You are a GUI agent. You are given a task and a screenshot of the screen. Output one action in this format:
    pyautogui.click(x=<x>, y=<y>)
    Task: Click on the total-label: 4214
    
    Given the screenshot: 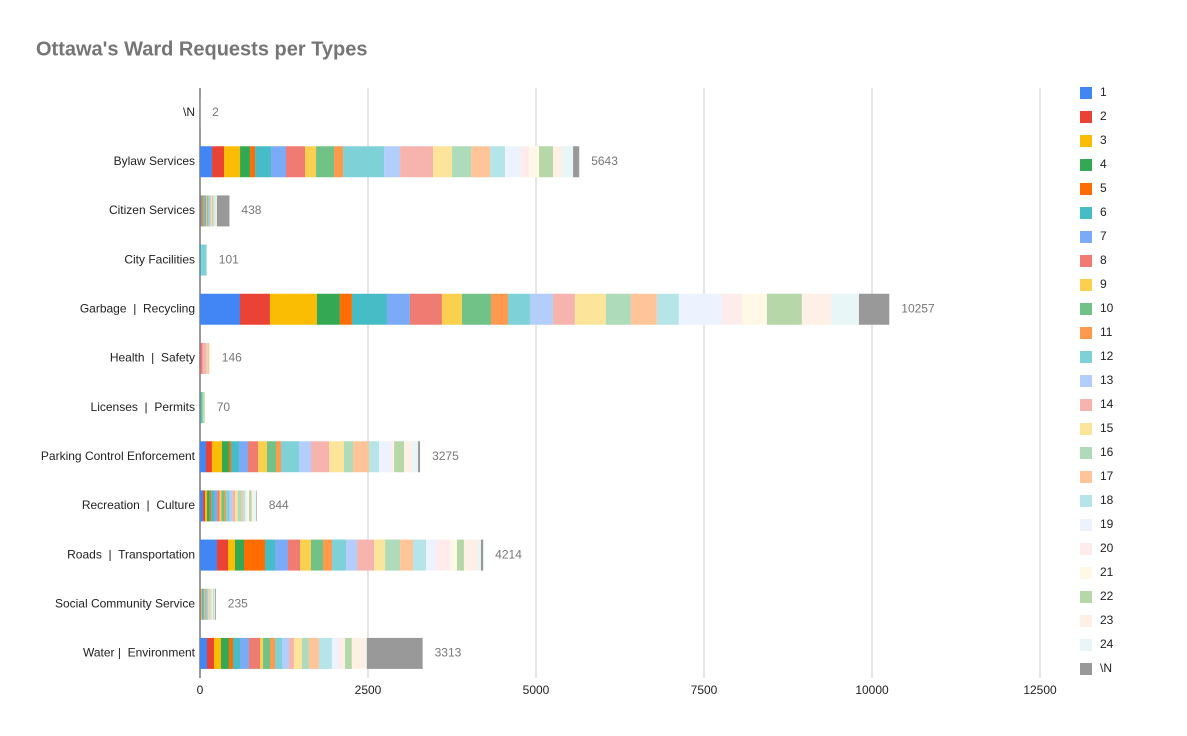 What is the action you would take?
    pyautogui.click(x=508, y=554)
    